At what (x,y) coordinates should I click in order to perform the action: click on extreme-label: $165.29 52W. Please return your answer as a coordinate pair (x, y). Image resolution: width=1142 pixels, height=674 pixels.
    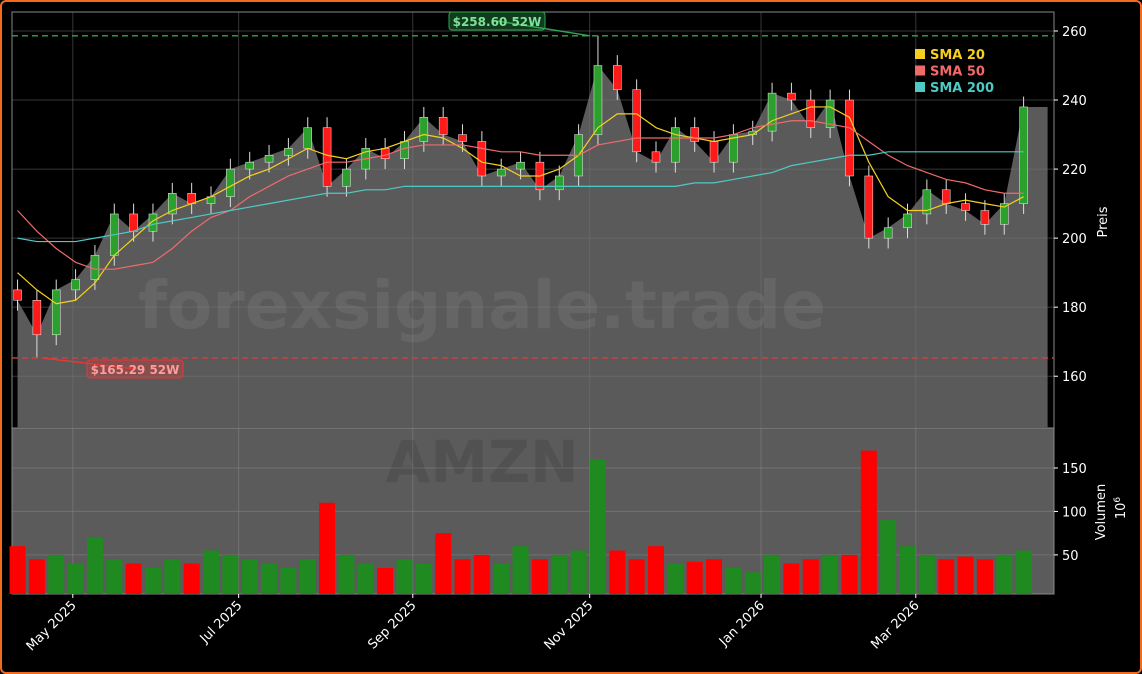
    Looking at the image, I should click on (135, 370).